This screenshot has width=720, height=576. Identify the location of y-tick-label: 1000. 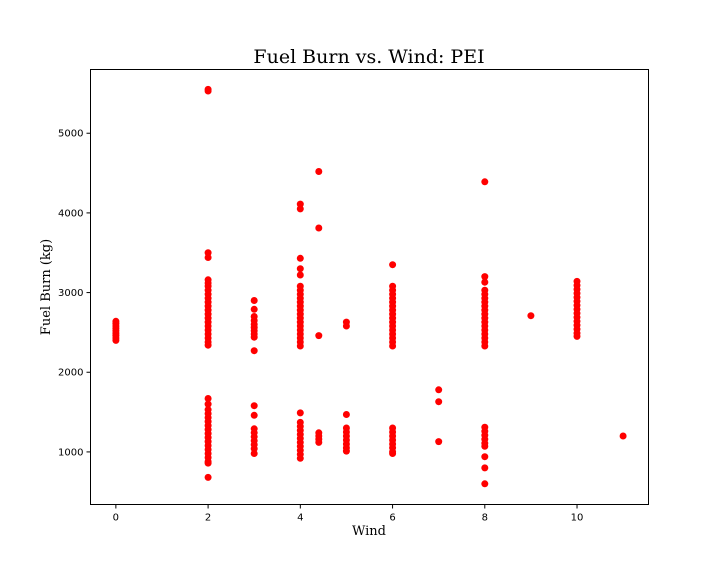
(70, 452).